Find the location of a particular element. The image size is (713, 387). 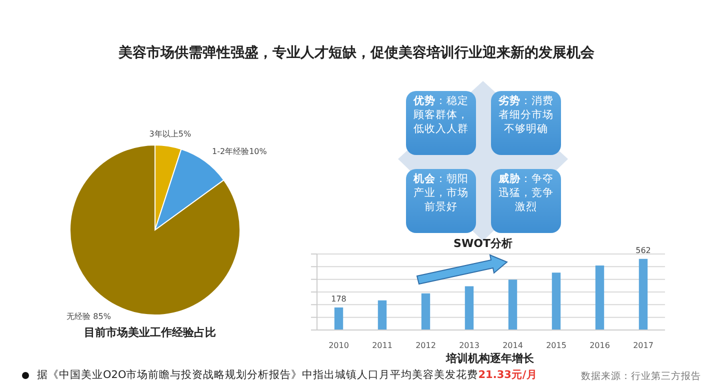

data-label: 178 is located at coordinates (338, 299).